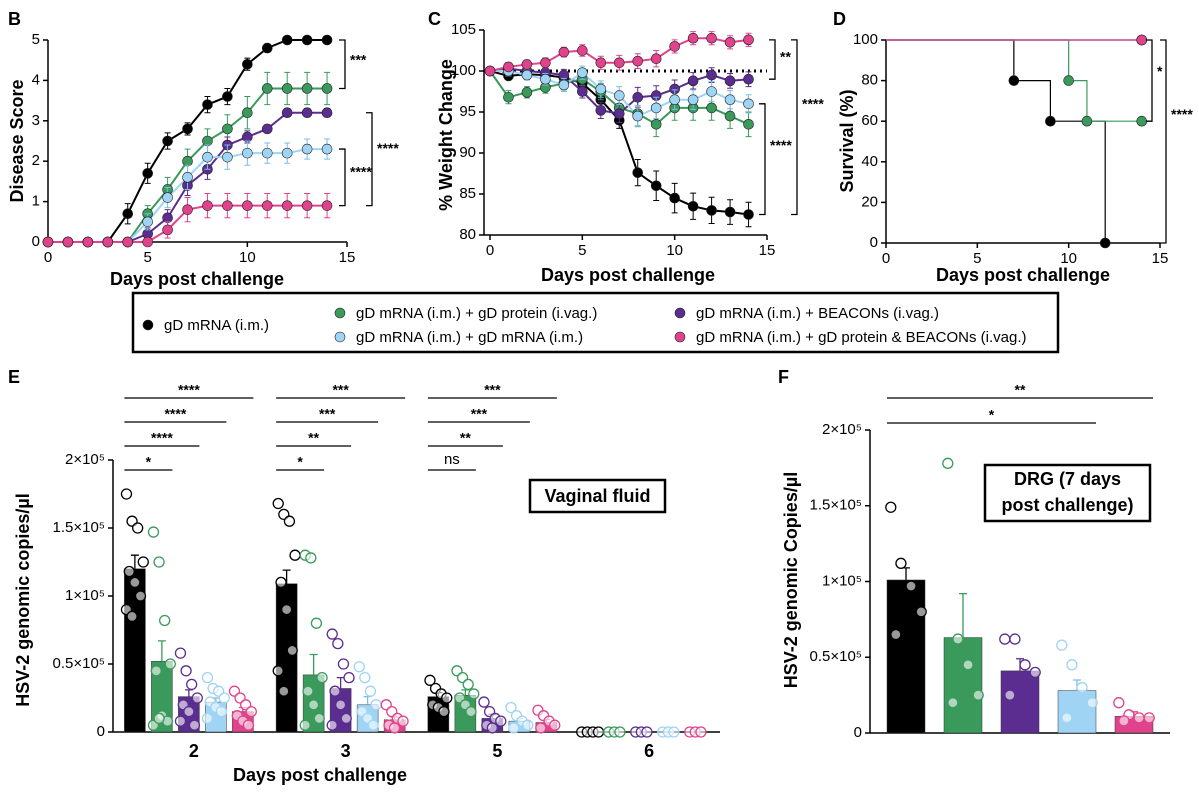  What do you see at coordinates (1020, 702) in the screenshot?
I see `bar` at bounding box center [1020, 702].